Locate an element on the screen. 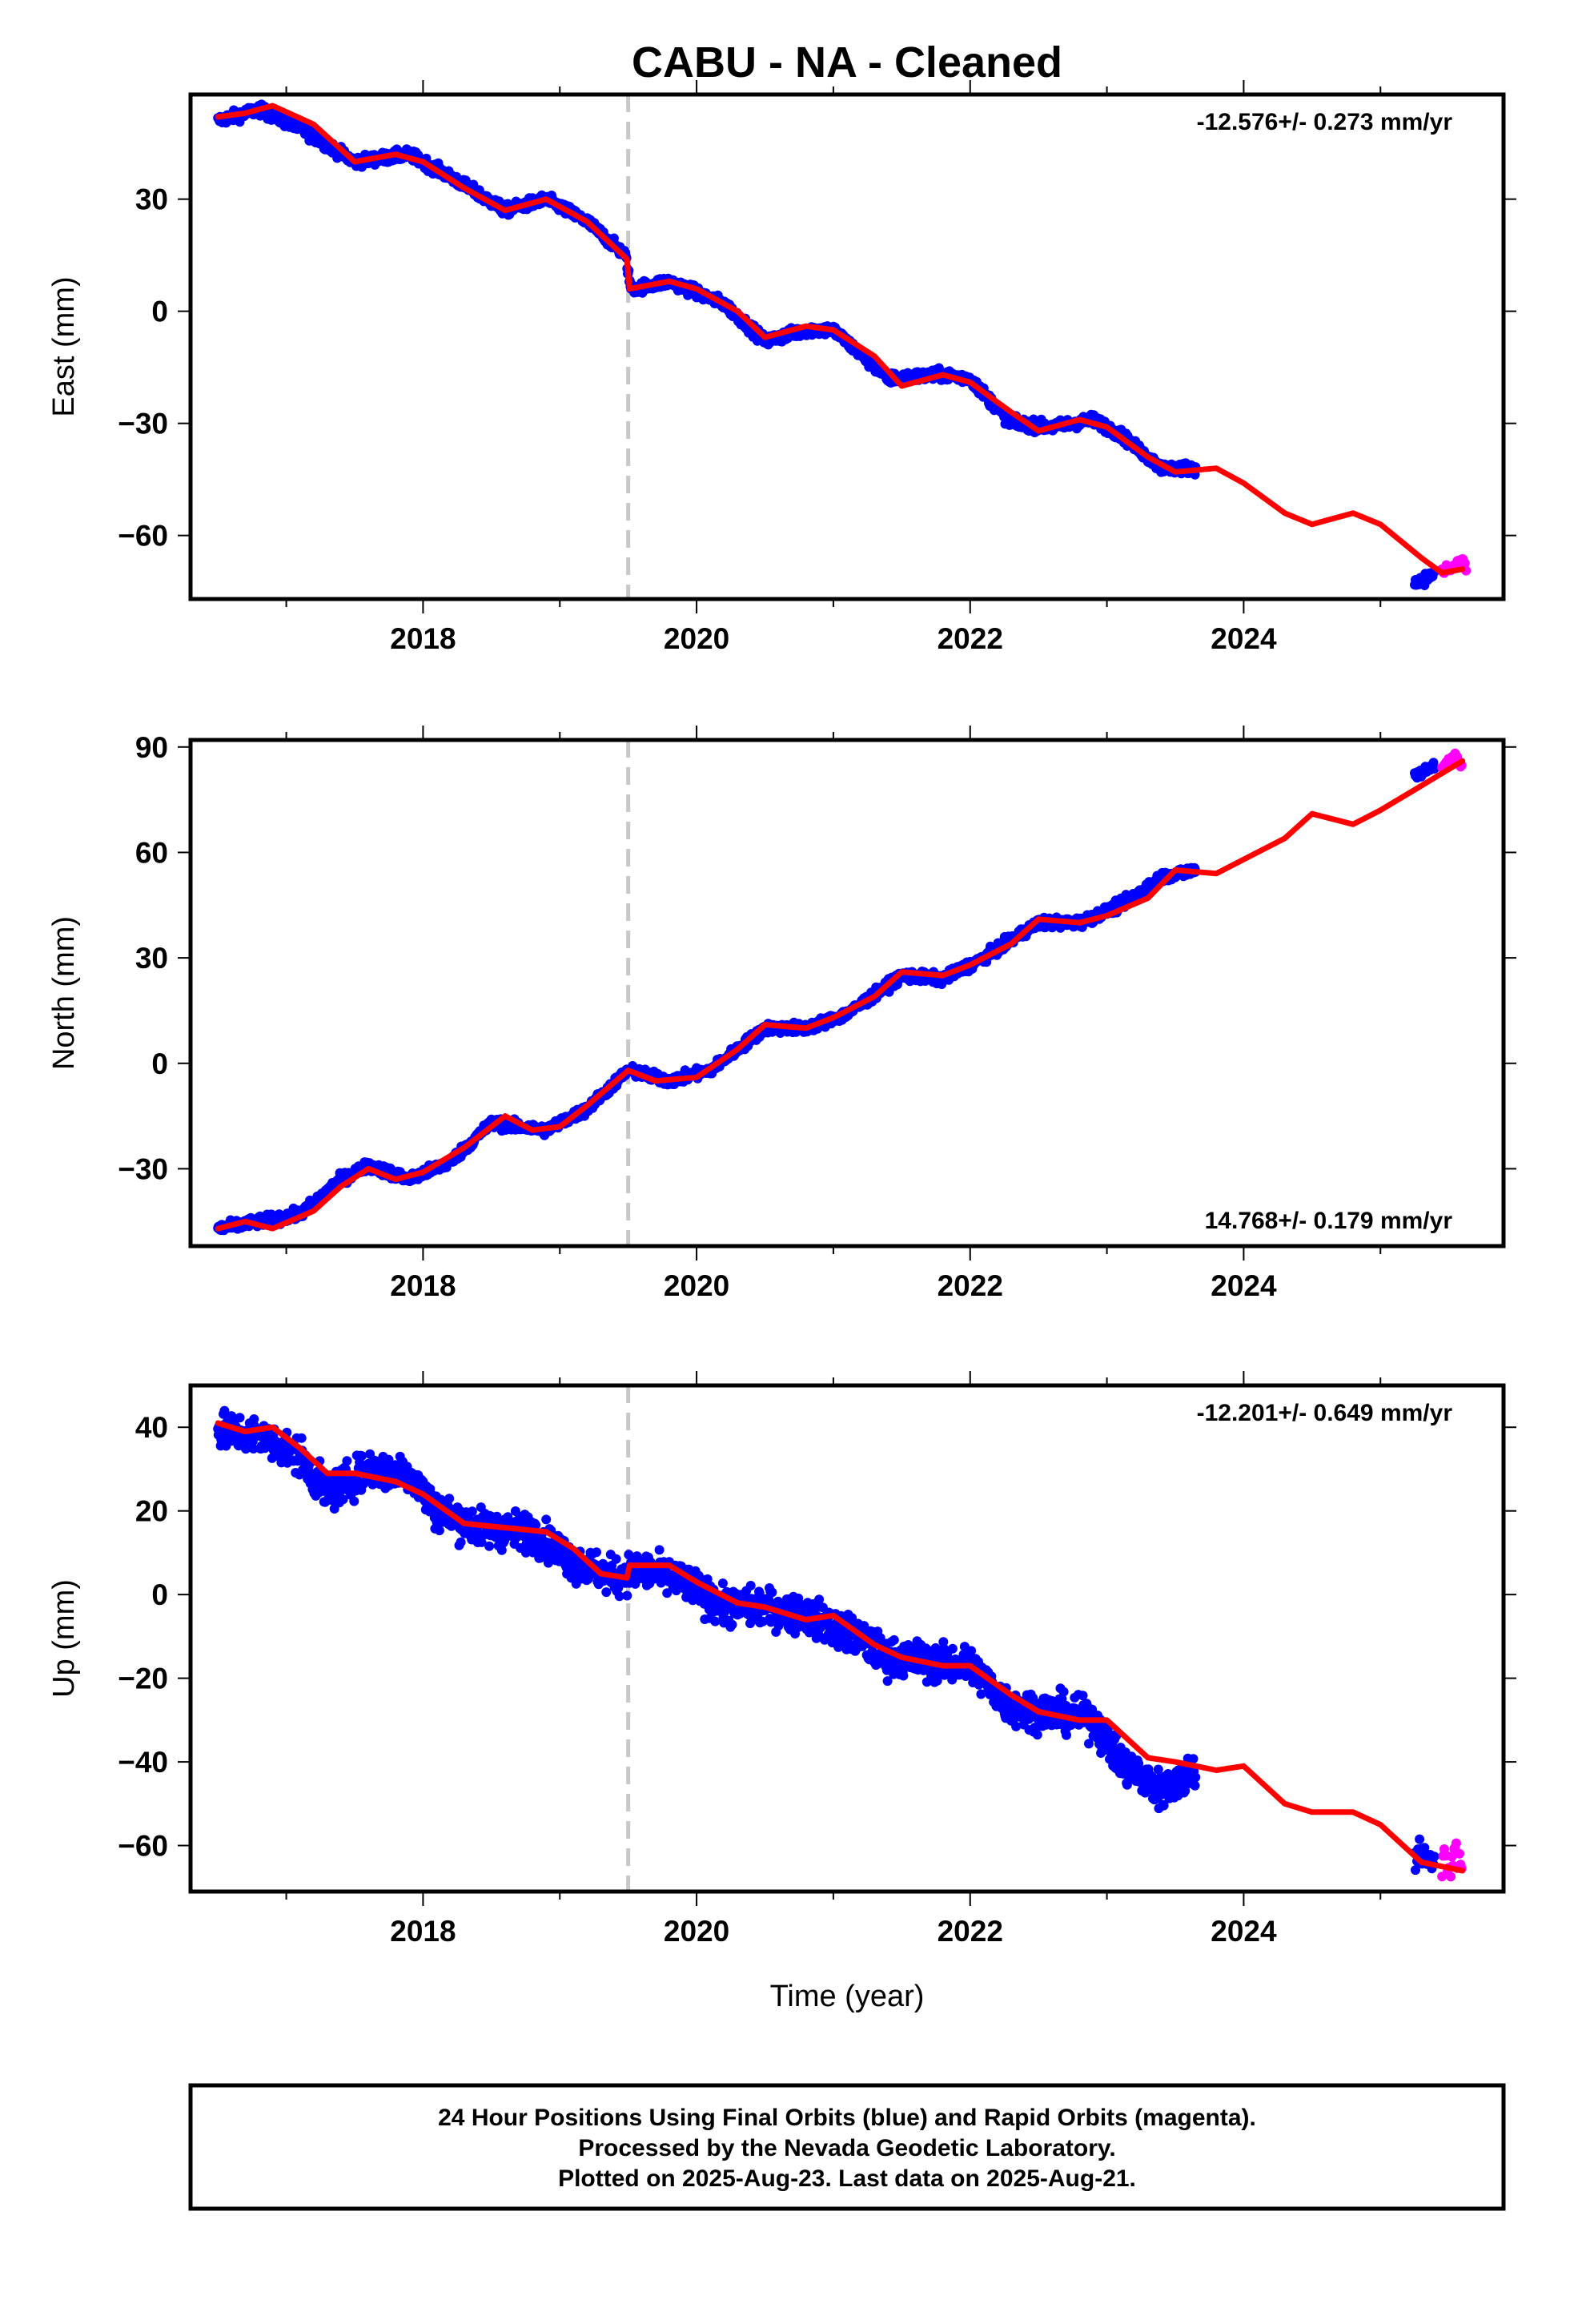 The width and height of the screenshot is (1582, 2324). chart-title: CABU - NA - Cleaned is located at coordinates (847, 62).